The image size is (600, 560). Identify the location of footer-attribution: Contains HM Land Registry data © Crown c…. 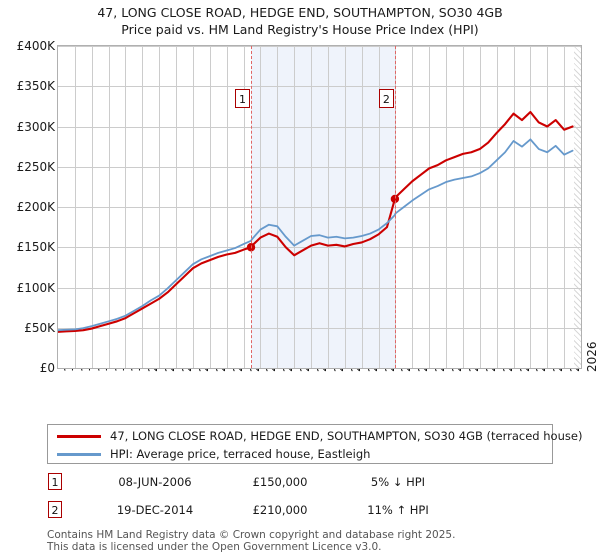
(317, 541).